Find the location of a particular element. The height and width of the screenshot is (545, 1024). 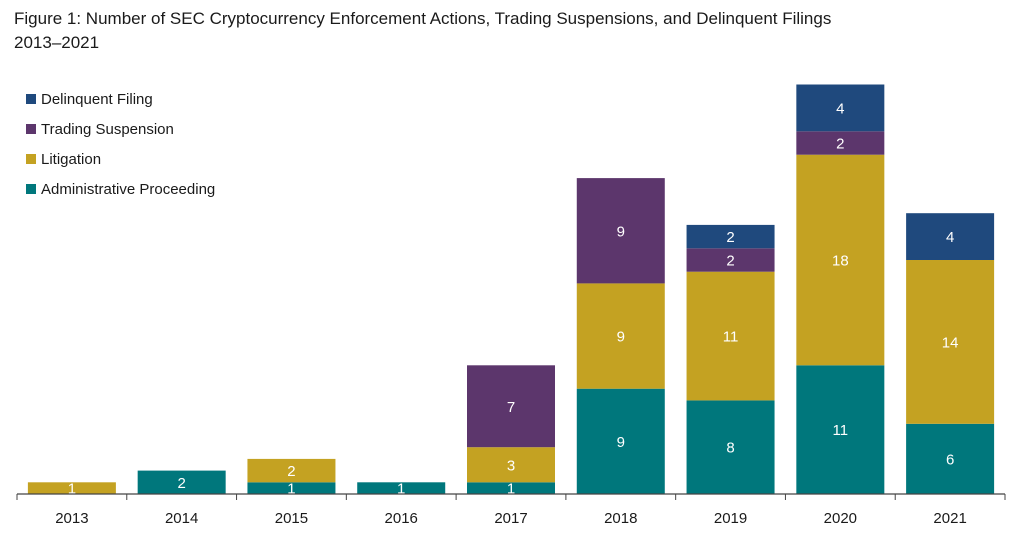

data-label-2021-delinquent-filing: 4 is located at coordinates (950, 237).